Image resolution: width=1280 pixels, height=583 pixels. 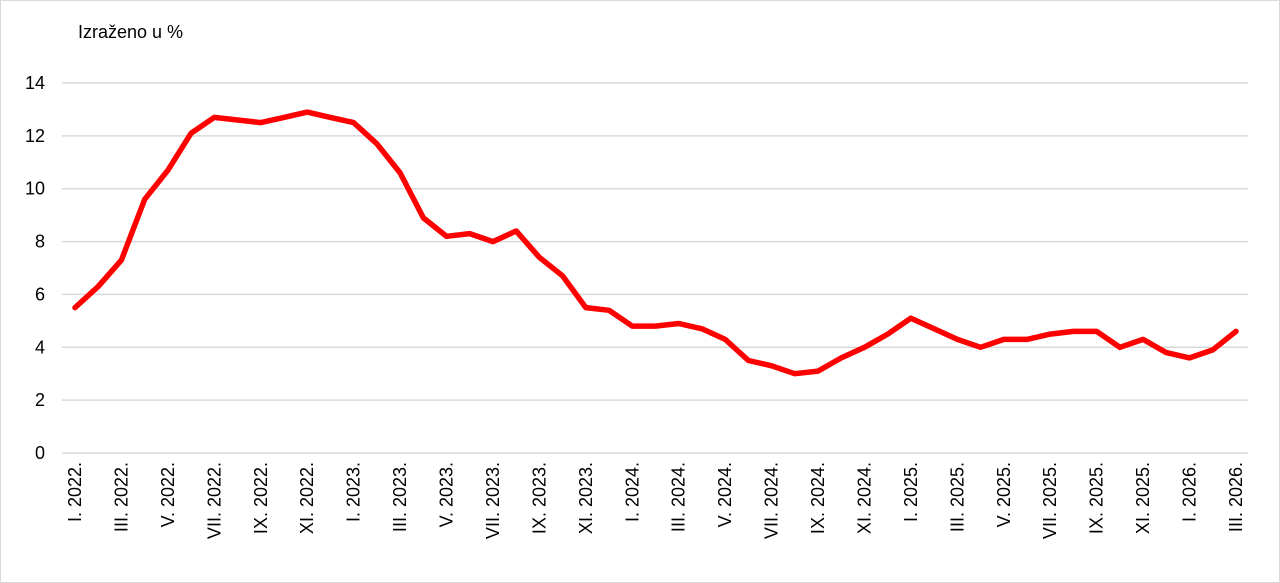 I want to click on y-tick-label: 10, so click(x=35, y=189).